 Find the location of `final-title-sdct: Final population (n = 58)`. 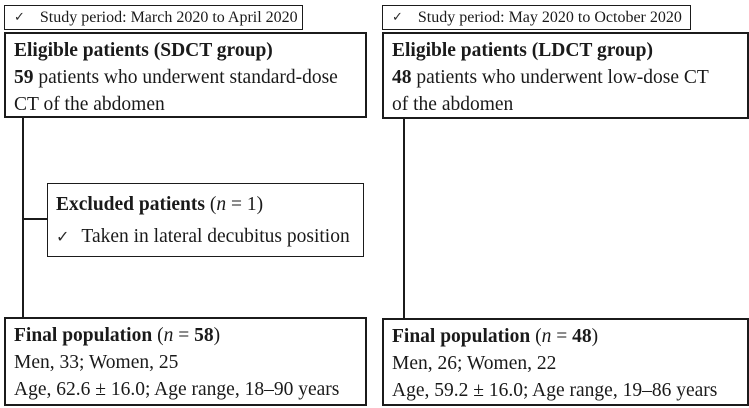

final-title-sdct: Final population (n = 58) is located at coordinates (186, 335).